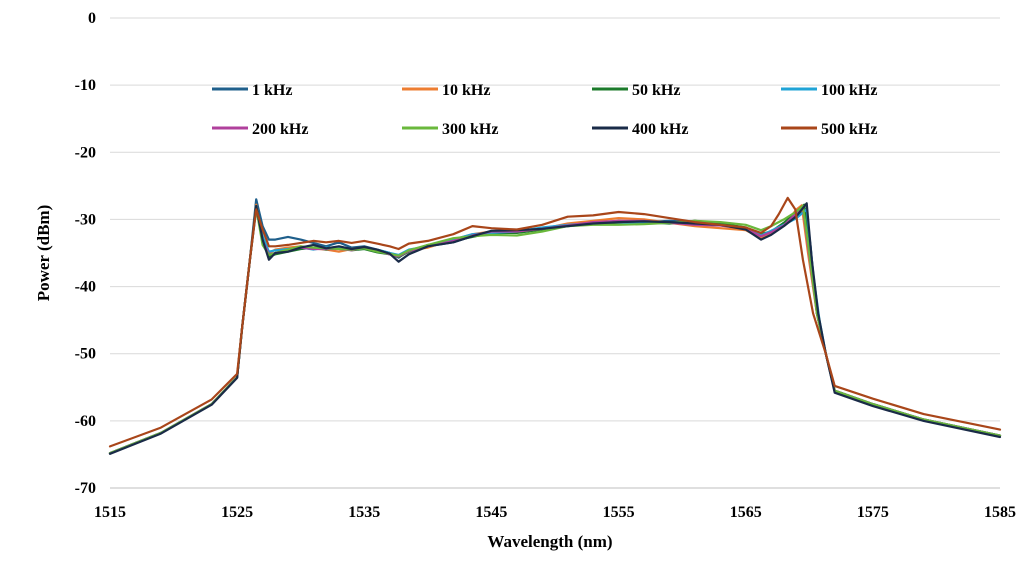 The image size is (1028, 575). What do you see at coordinates (280, 129) in the screenshot?
I see `legend-label: 200 kHz` at bounding box center [280, 129].